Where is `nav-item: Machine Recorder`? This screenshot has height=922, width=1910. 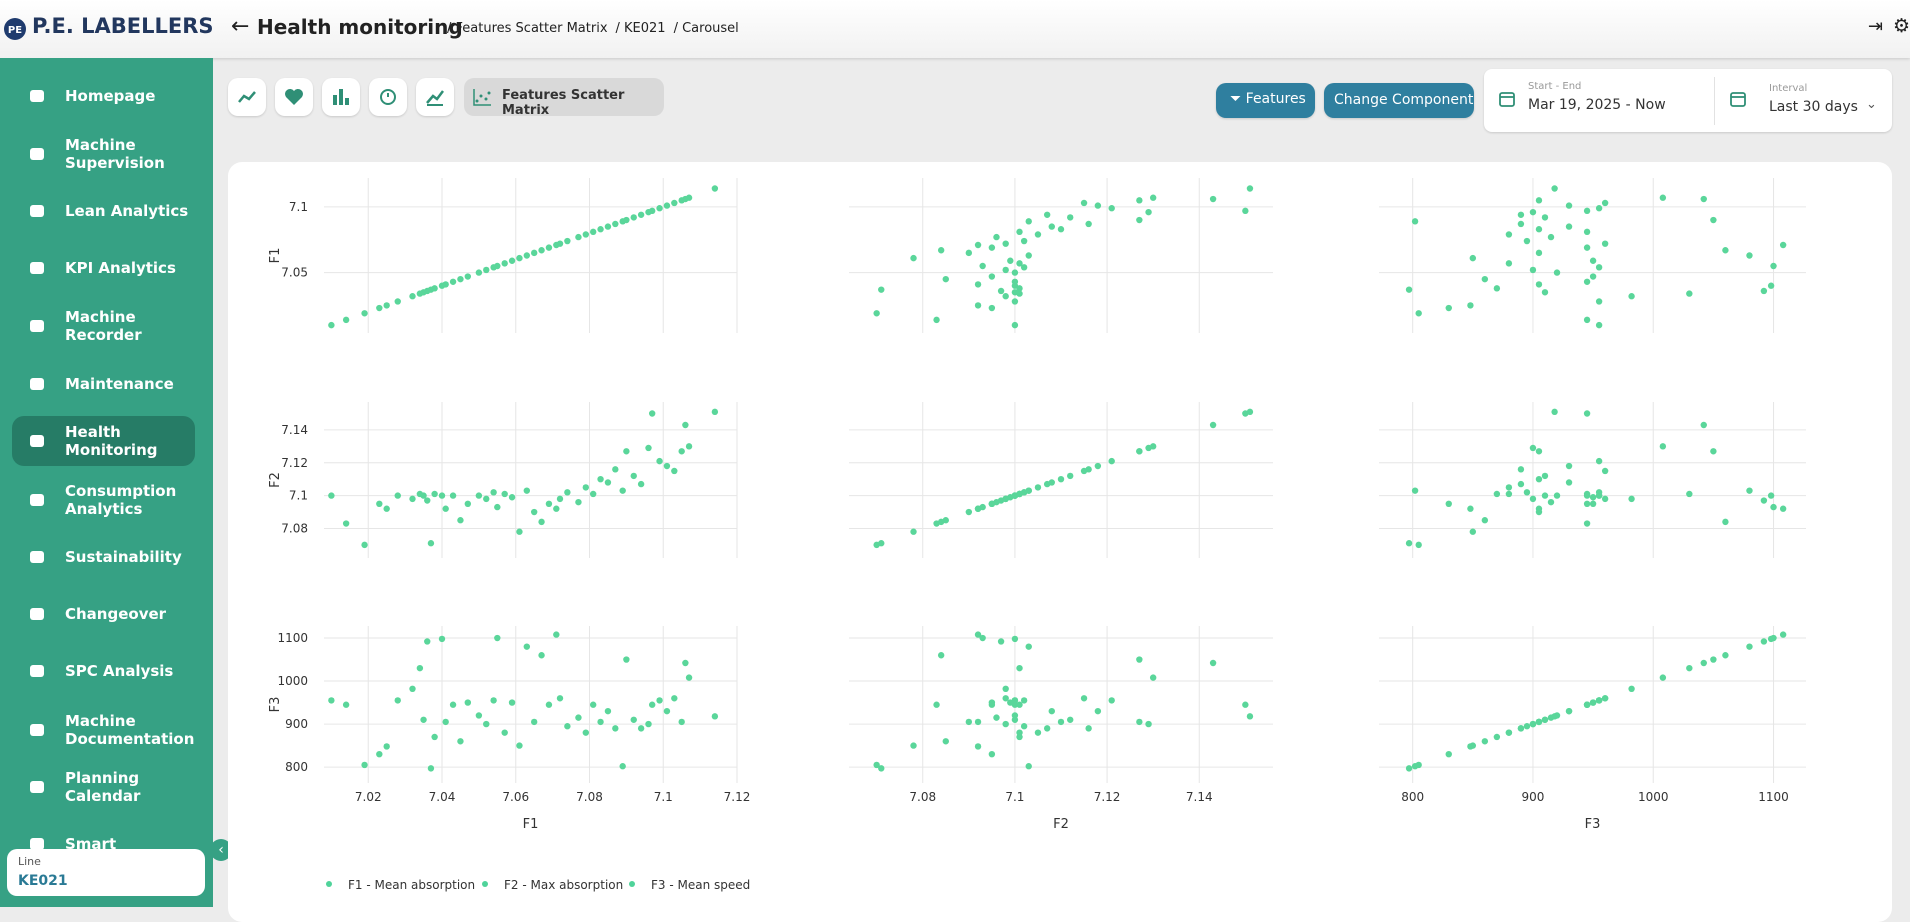
nav-item: Machine Recorder is located at coordinates (103, 326).